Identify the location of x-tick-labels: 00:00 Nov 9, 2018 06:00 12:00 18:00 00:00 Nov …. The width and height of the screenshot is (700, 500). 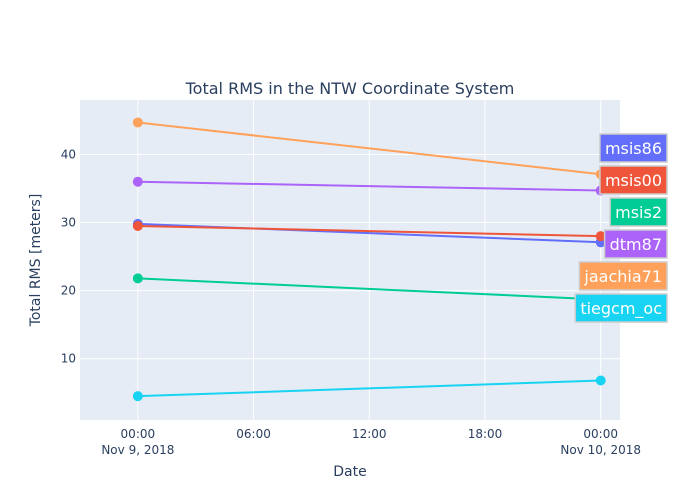
(371, 442).